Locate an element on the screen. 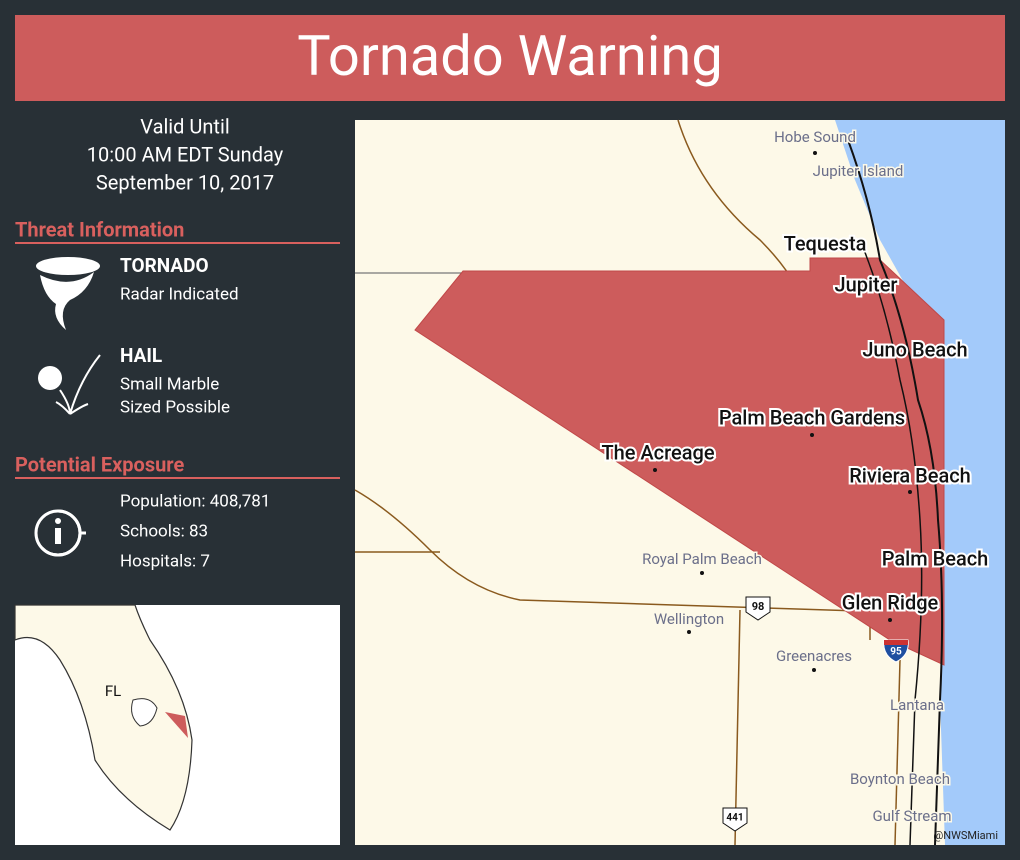  warned-place: Glen Ridge is located at coordinates (890, 602).